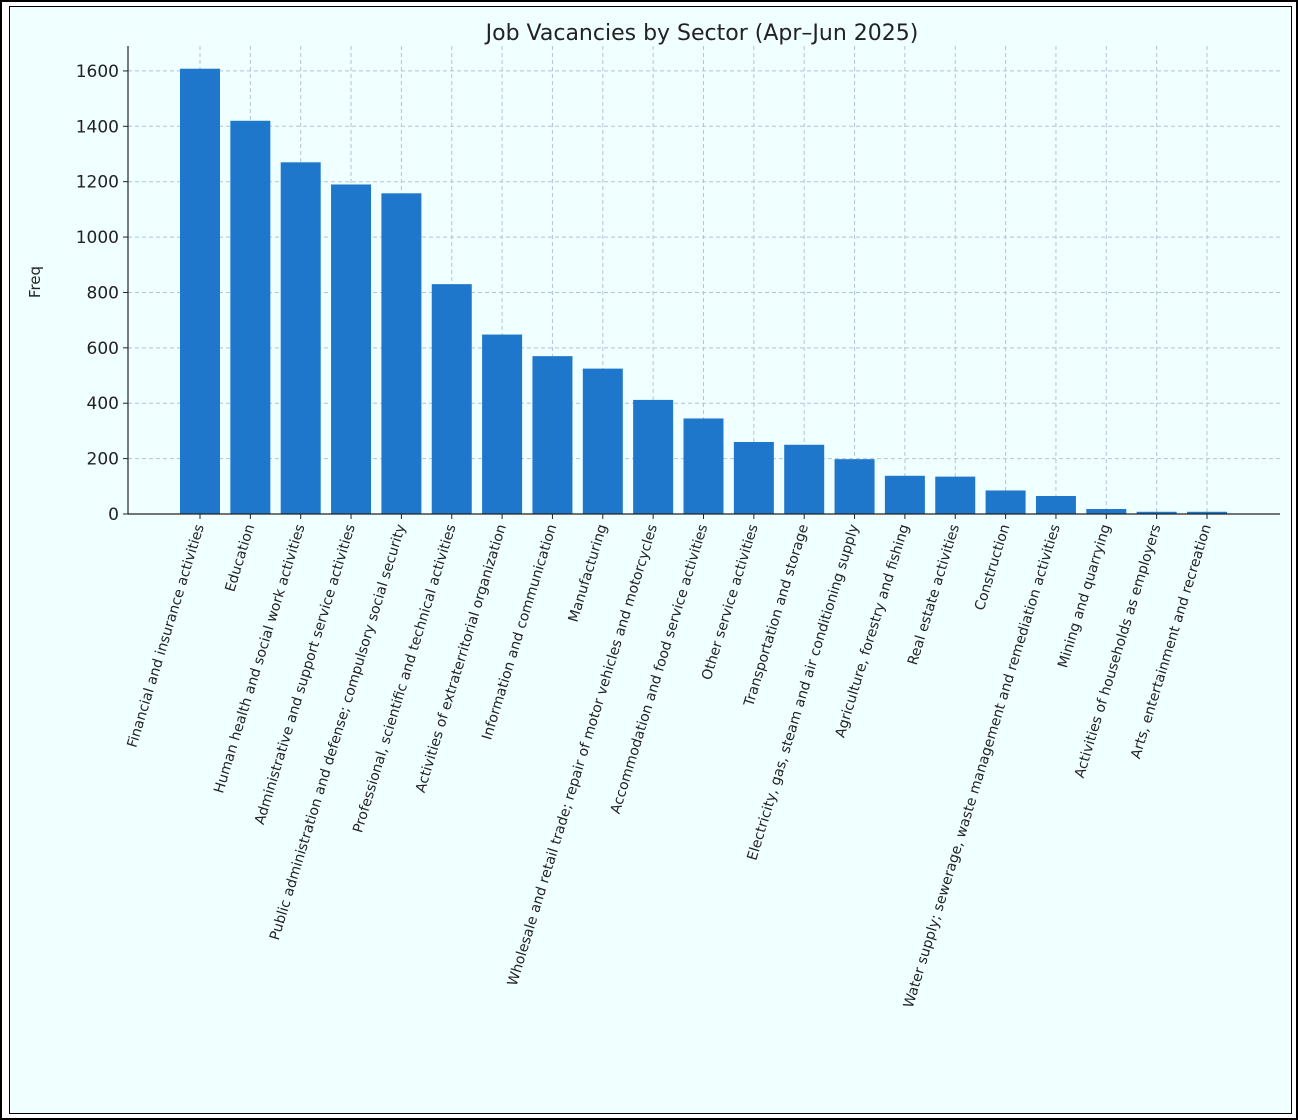 This screenshot has height=1120, width=1298. I want to click on y-tick-labels: 0 200 400 600 800 1000 1200 1400 1600, so click(102, 293).